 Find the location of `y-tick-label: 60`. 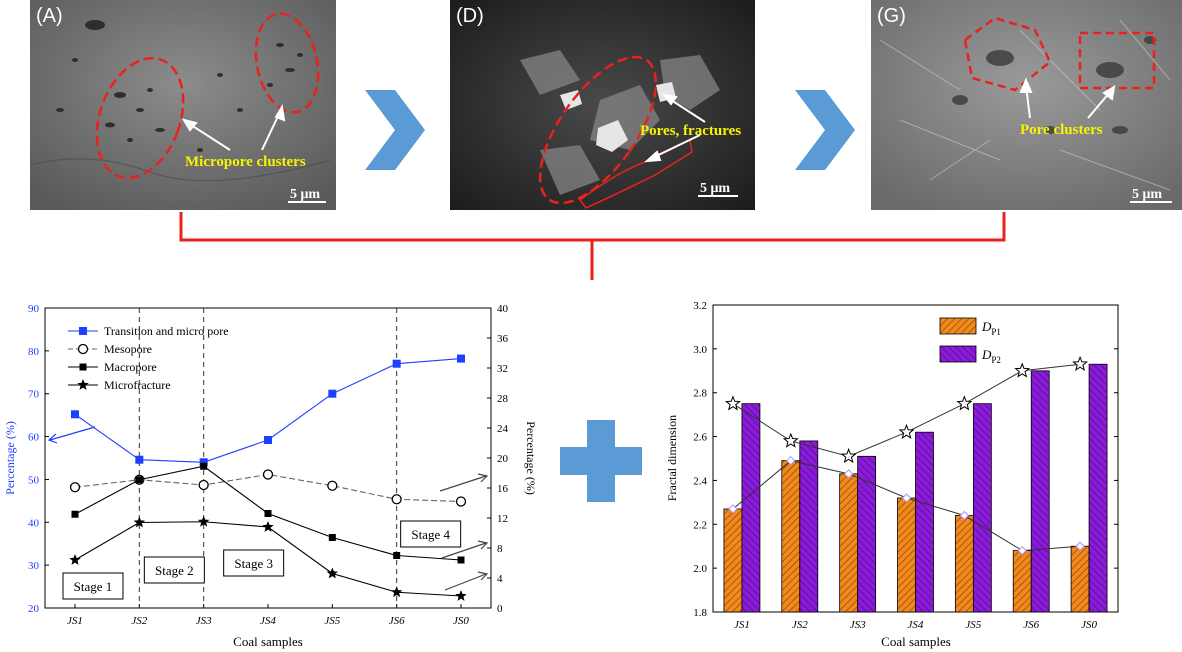

y-tick-label: 60 is located at coordinates (34, 438).